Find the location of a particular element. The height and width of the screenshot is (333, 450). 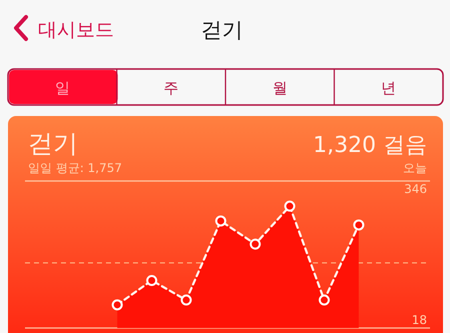

chart-title: 걷기 is located at coordinates (53, 143).